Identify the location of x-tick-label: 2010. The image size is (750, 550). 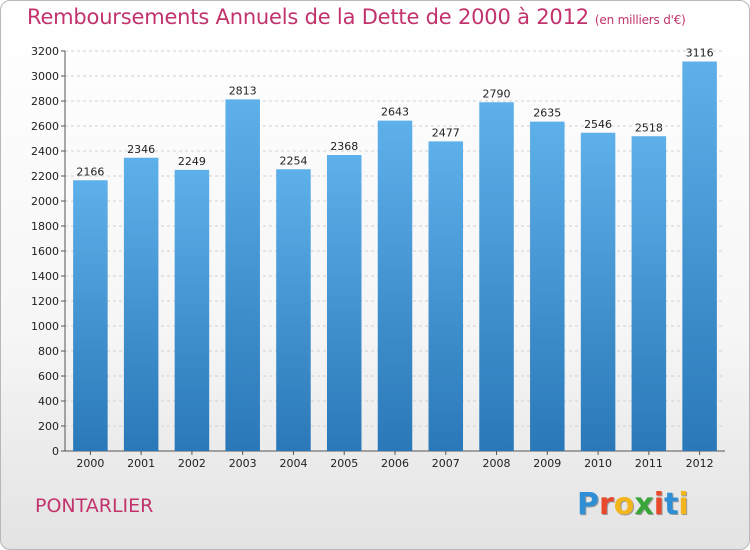
(598, 463).